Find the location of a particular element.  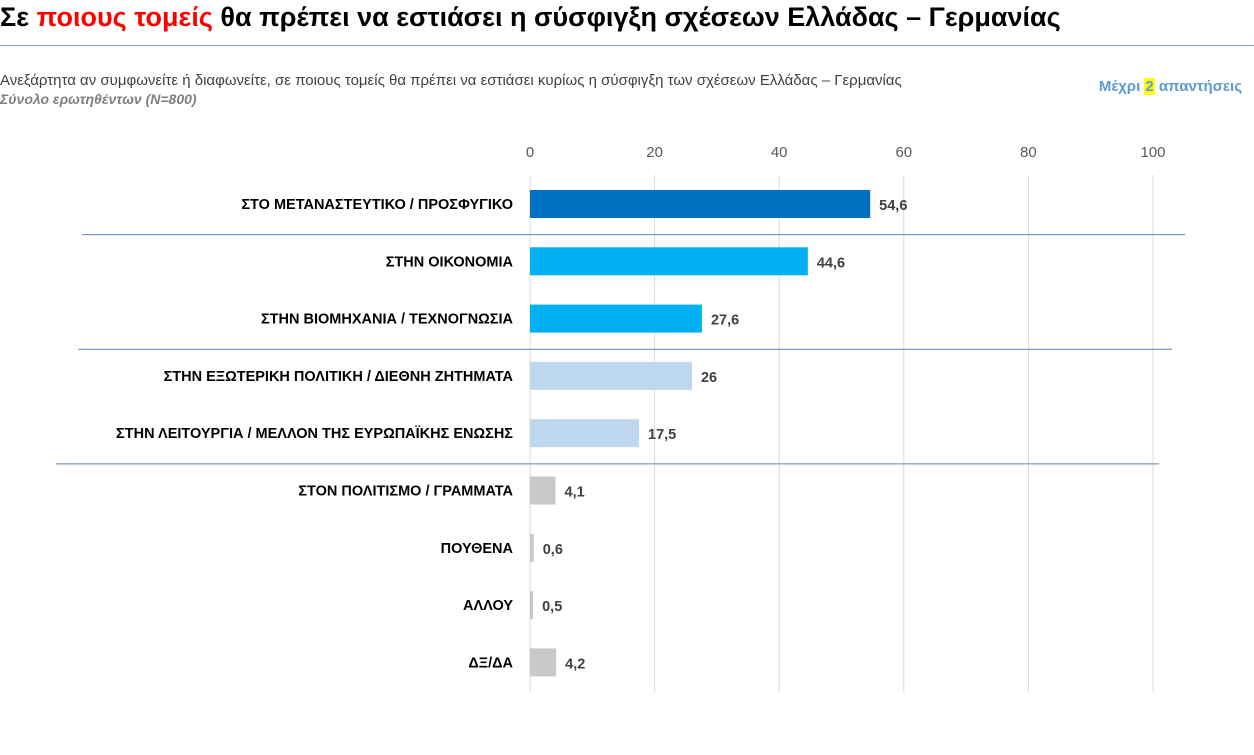

category-label: ΑΛΛΟΥ is located at coordinates (488, 606).